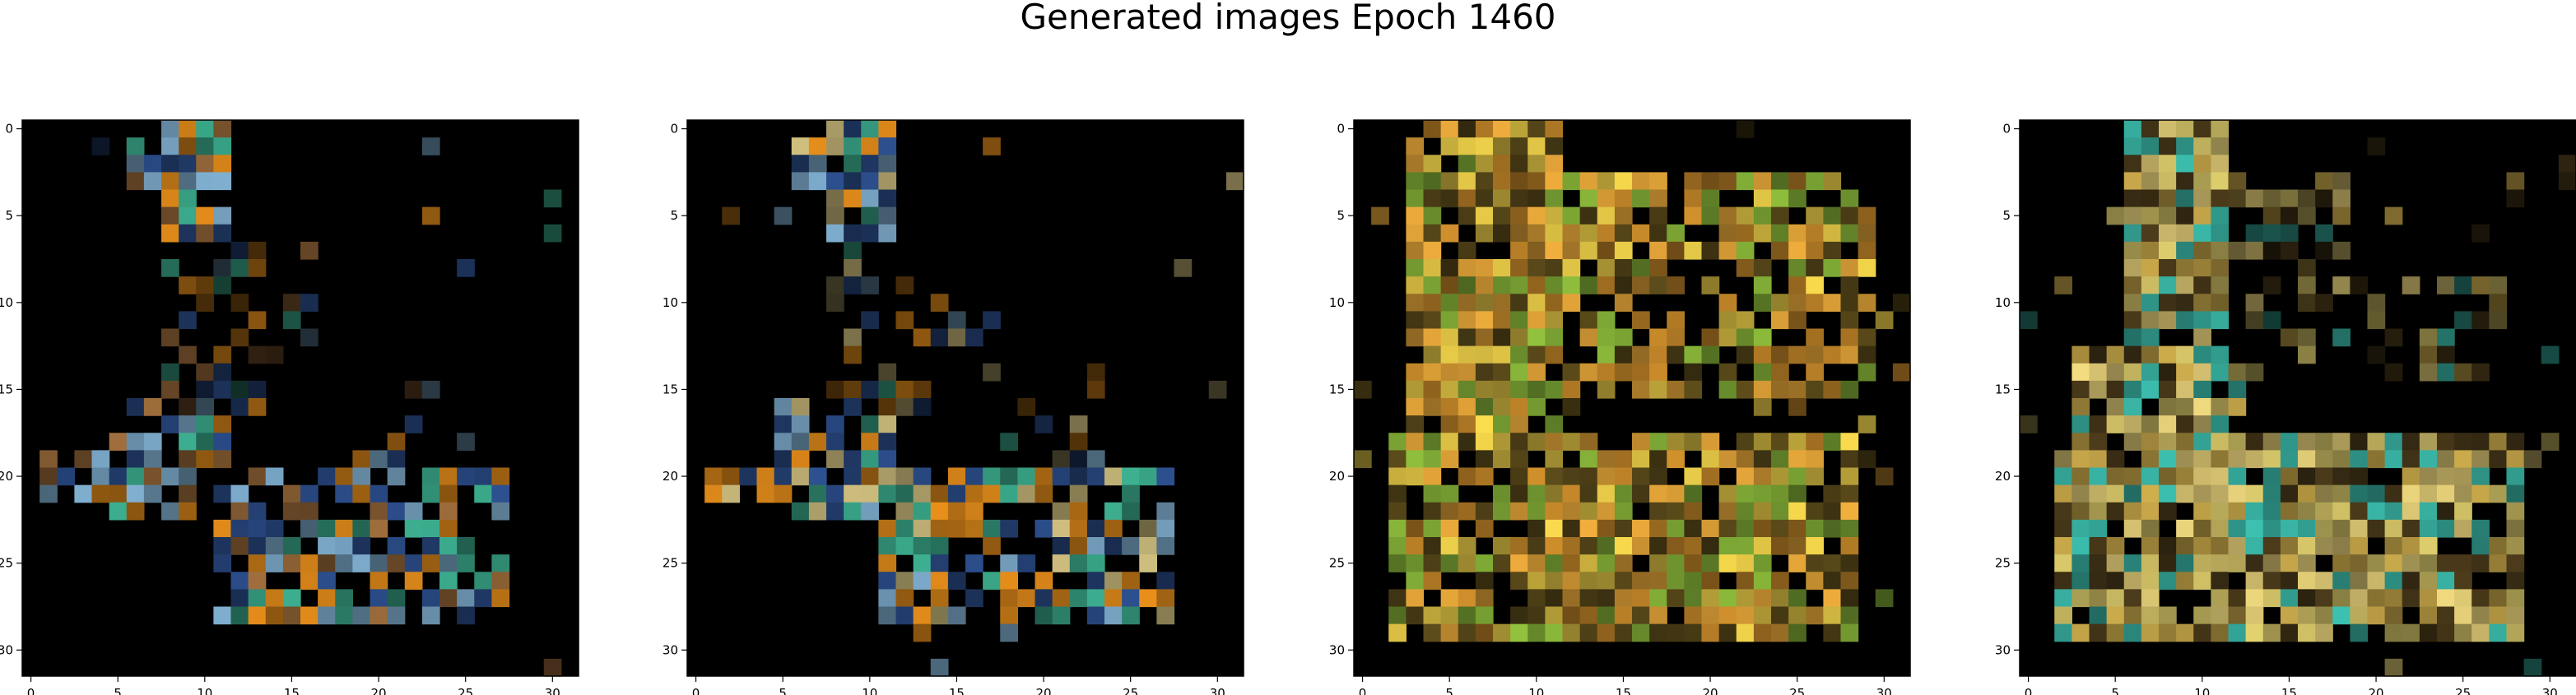  Describe the element at coordinates (670, 389) in the screenshot. I see `y-tick-label: 15` at that location.